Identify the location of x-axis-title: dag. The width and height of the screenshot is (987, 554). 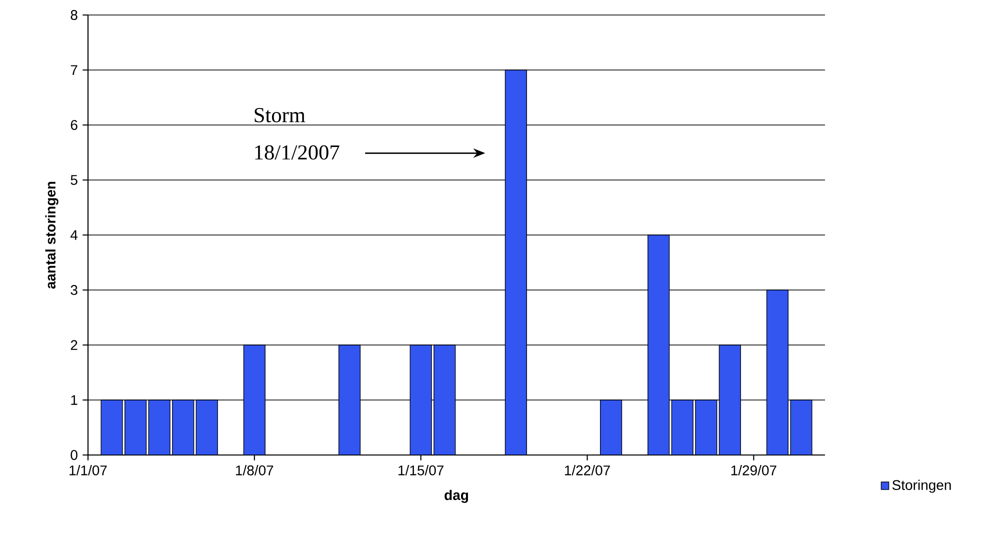
(456, 496).